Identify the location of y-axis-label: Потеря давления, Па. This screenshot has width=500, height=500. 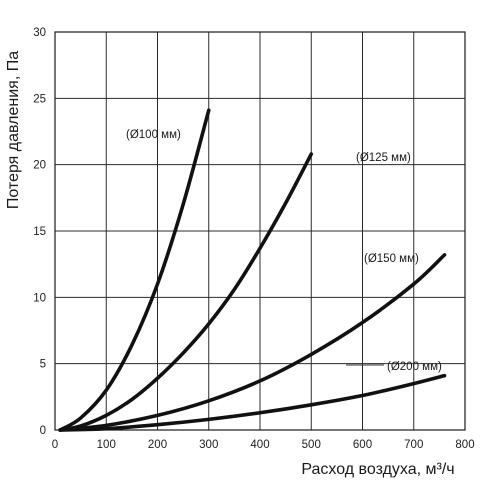
(13, 130).